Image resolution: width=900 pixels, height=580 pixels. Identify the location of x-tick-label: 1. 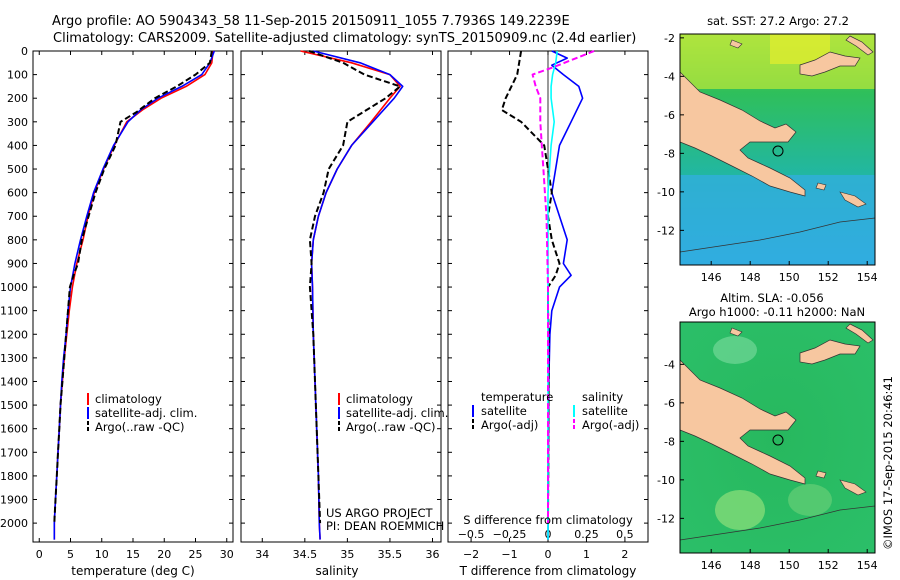
(586, 554).